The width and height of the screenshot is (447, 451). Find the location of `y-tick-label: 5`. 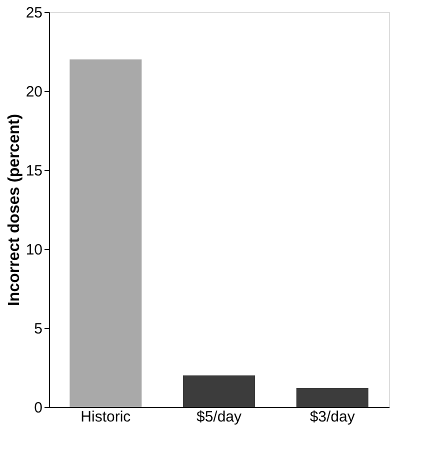

y-tick-label: 5 is located at coordinates (38, 329).